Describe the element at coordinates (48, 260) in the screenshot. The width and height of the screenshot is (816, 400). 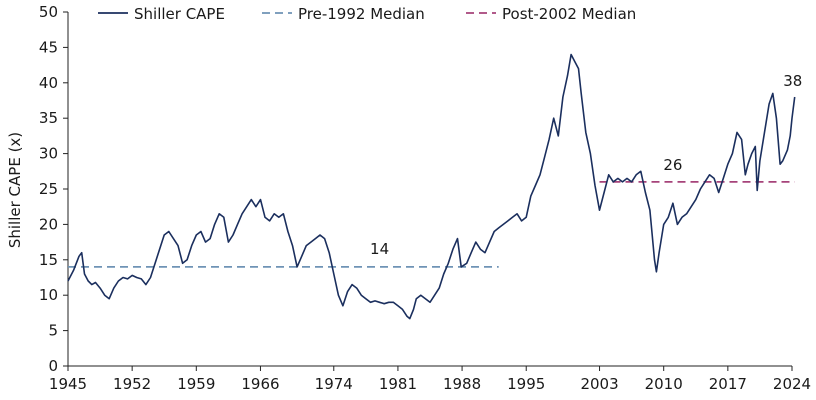
I see `y-tick-label: 15` at that location.